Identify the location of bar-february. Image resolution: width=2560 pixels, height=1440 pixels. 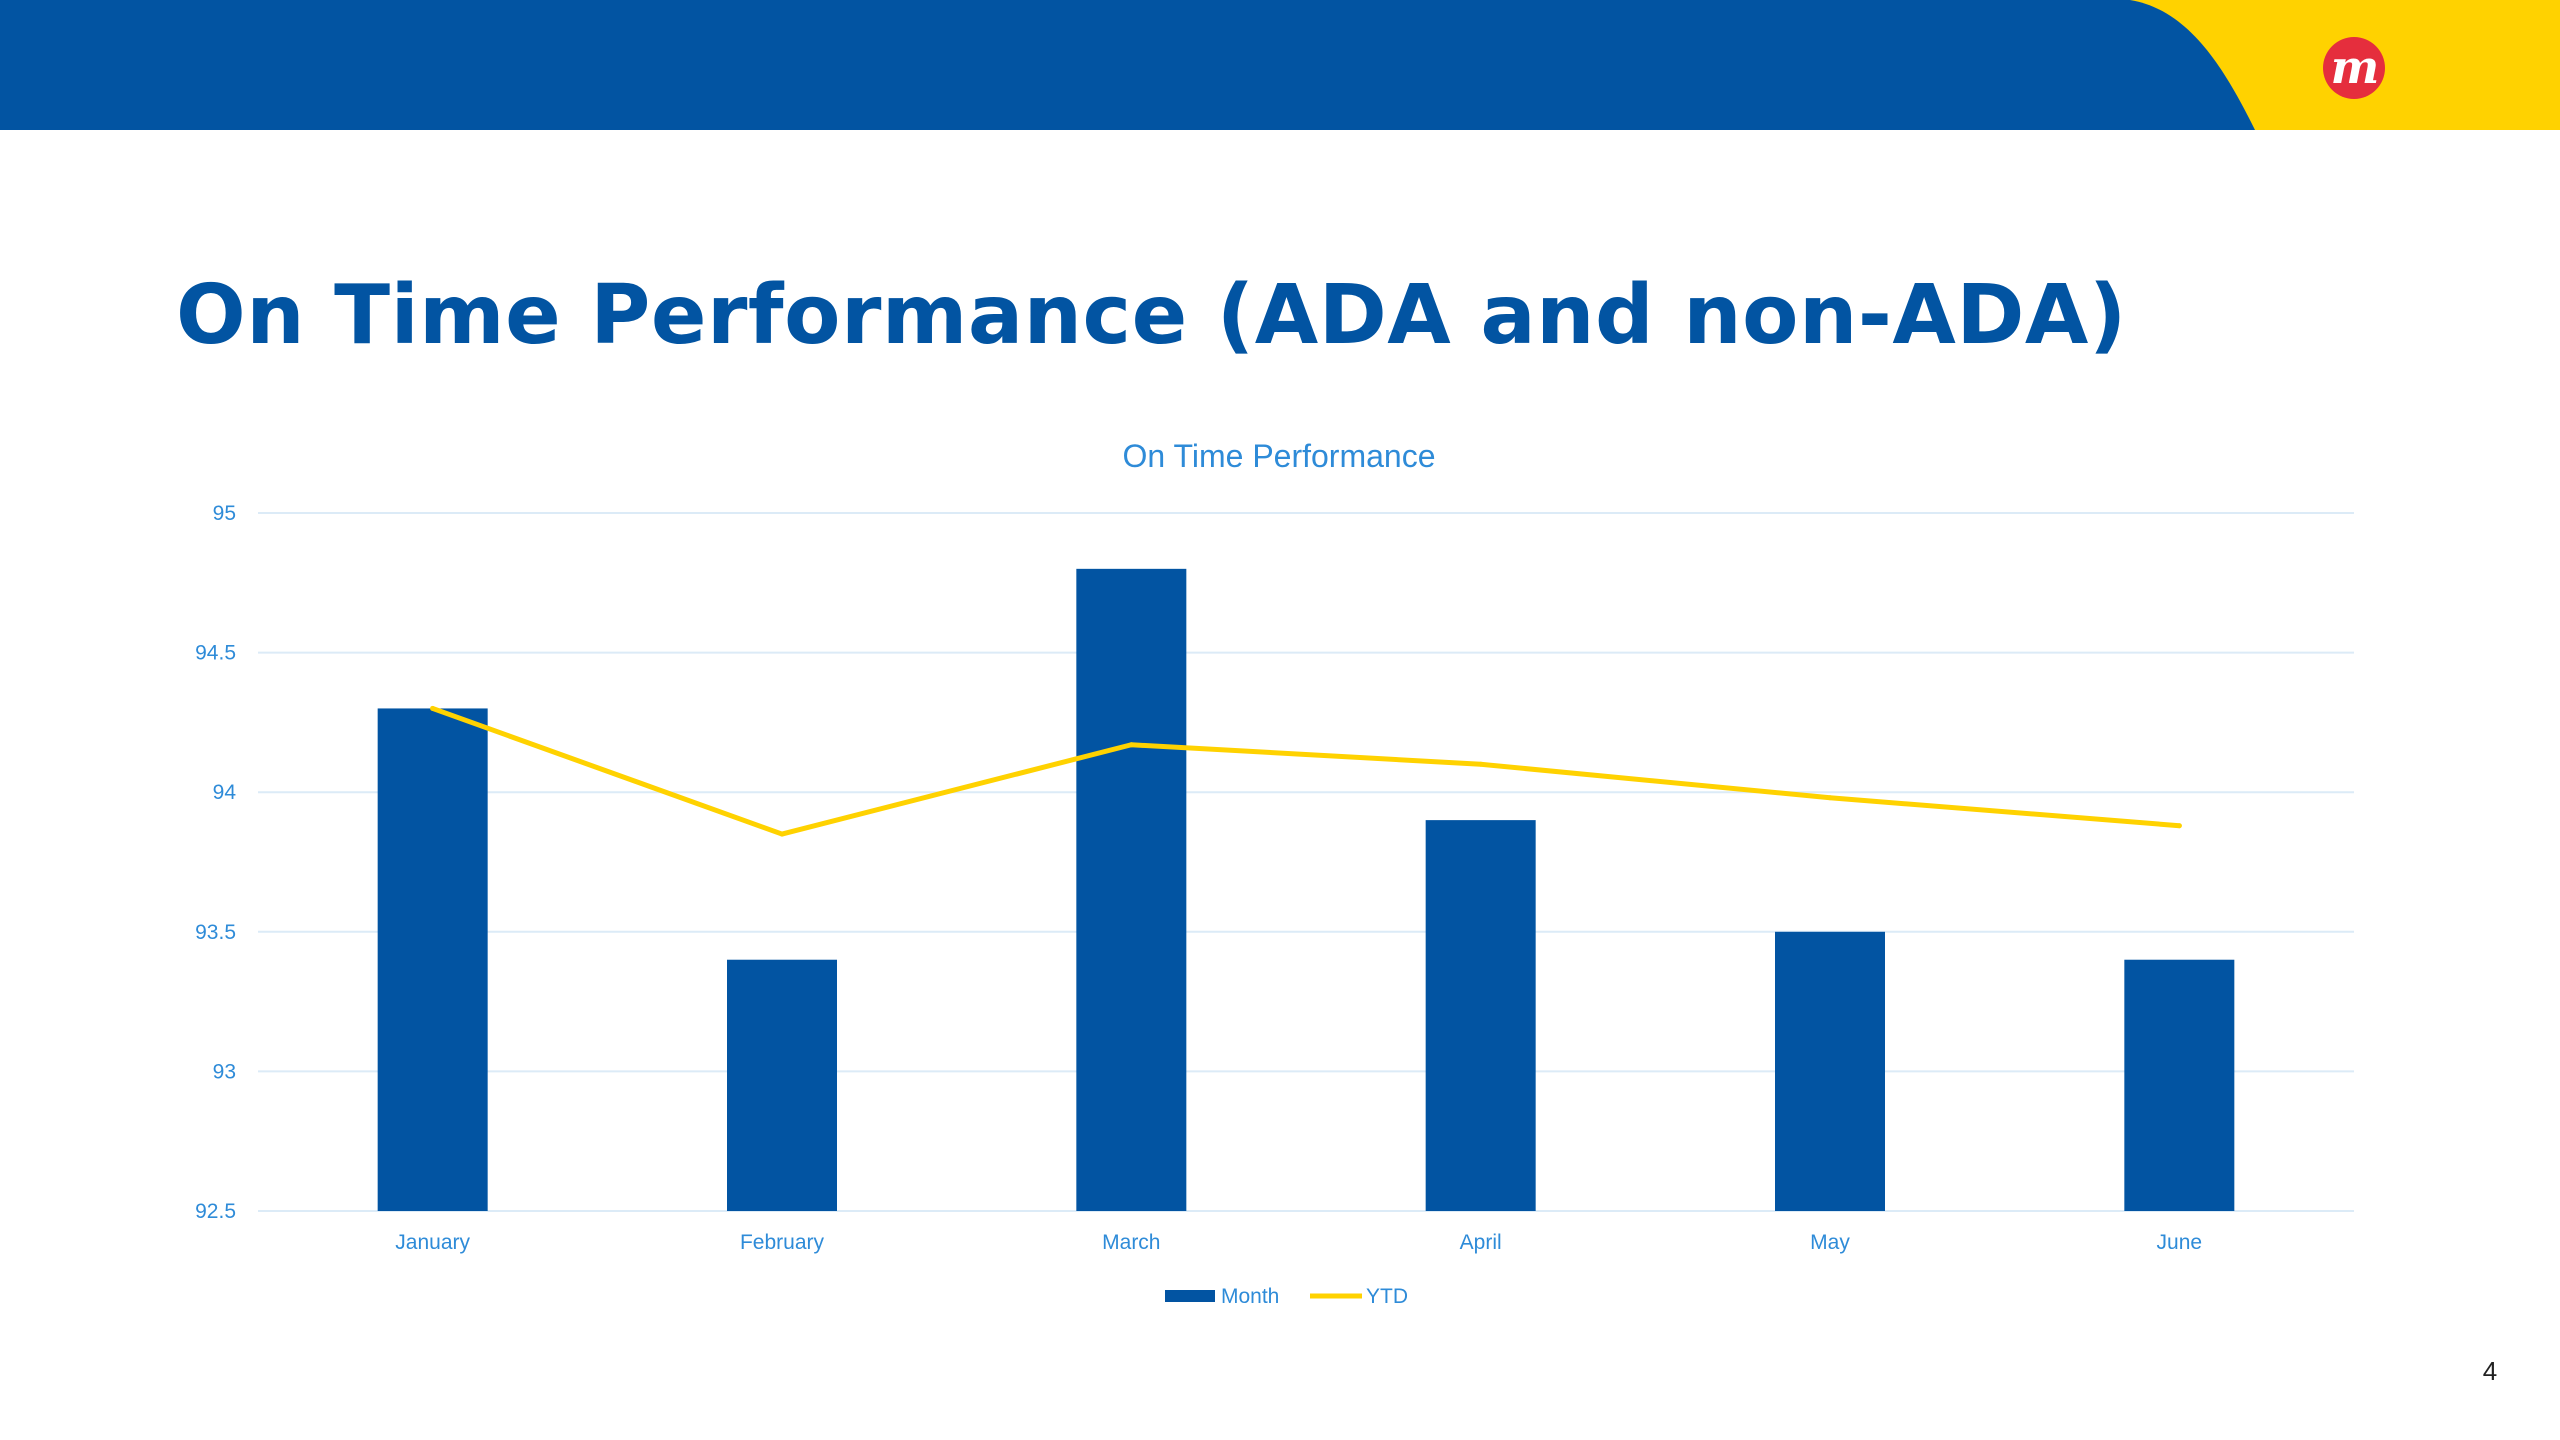
(782, 1085).